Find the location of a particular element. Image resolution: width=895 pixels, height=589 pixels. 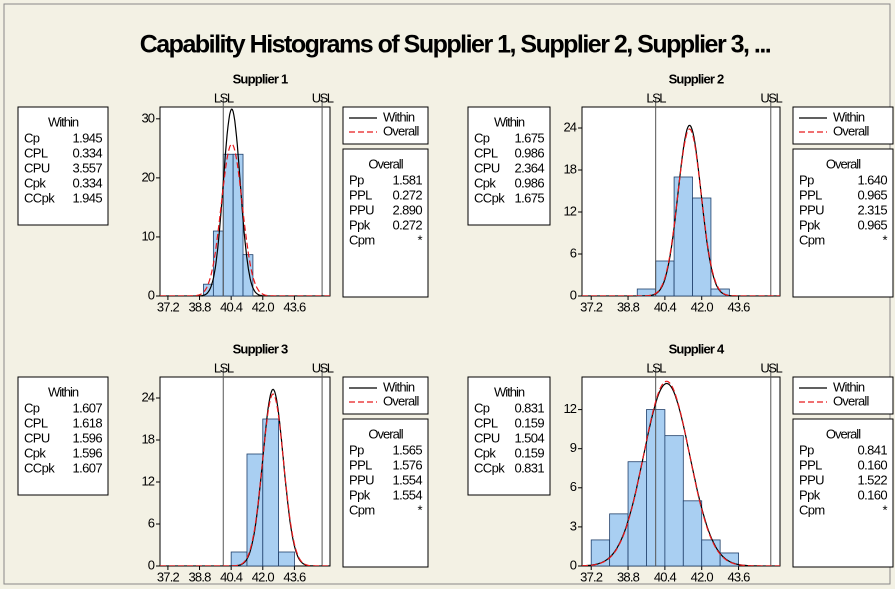

stats-label: Cpk is located at coordinates (35, 182).